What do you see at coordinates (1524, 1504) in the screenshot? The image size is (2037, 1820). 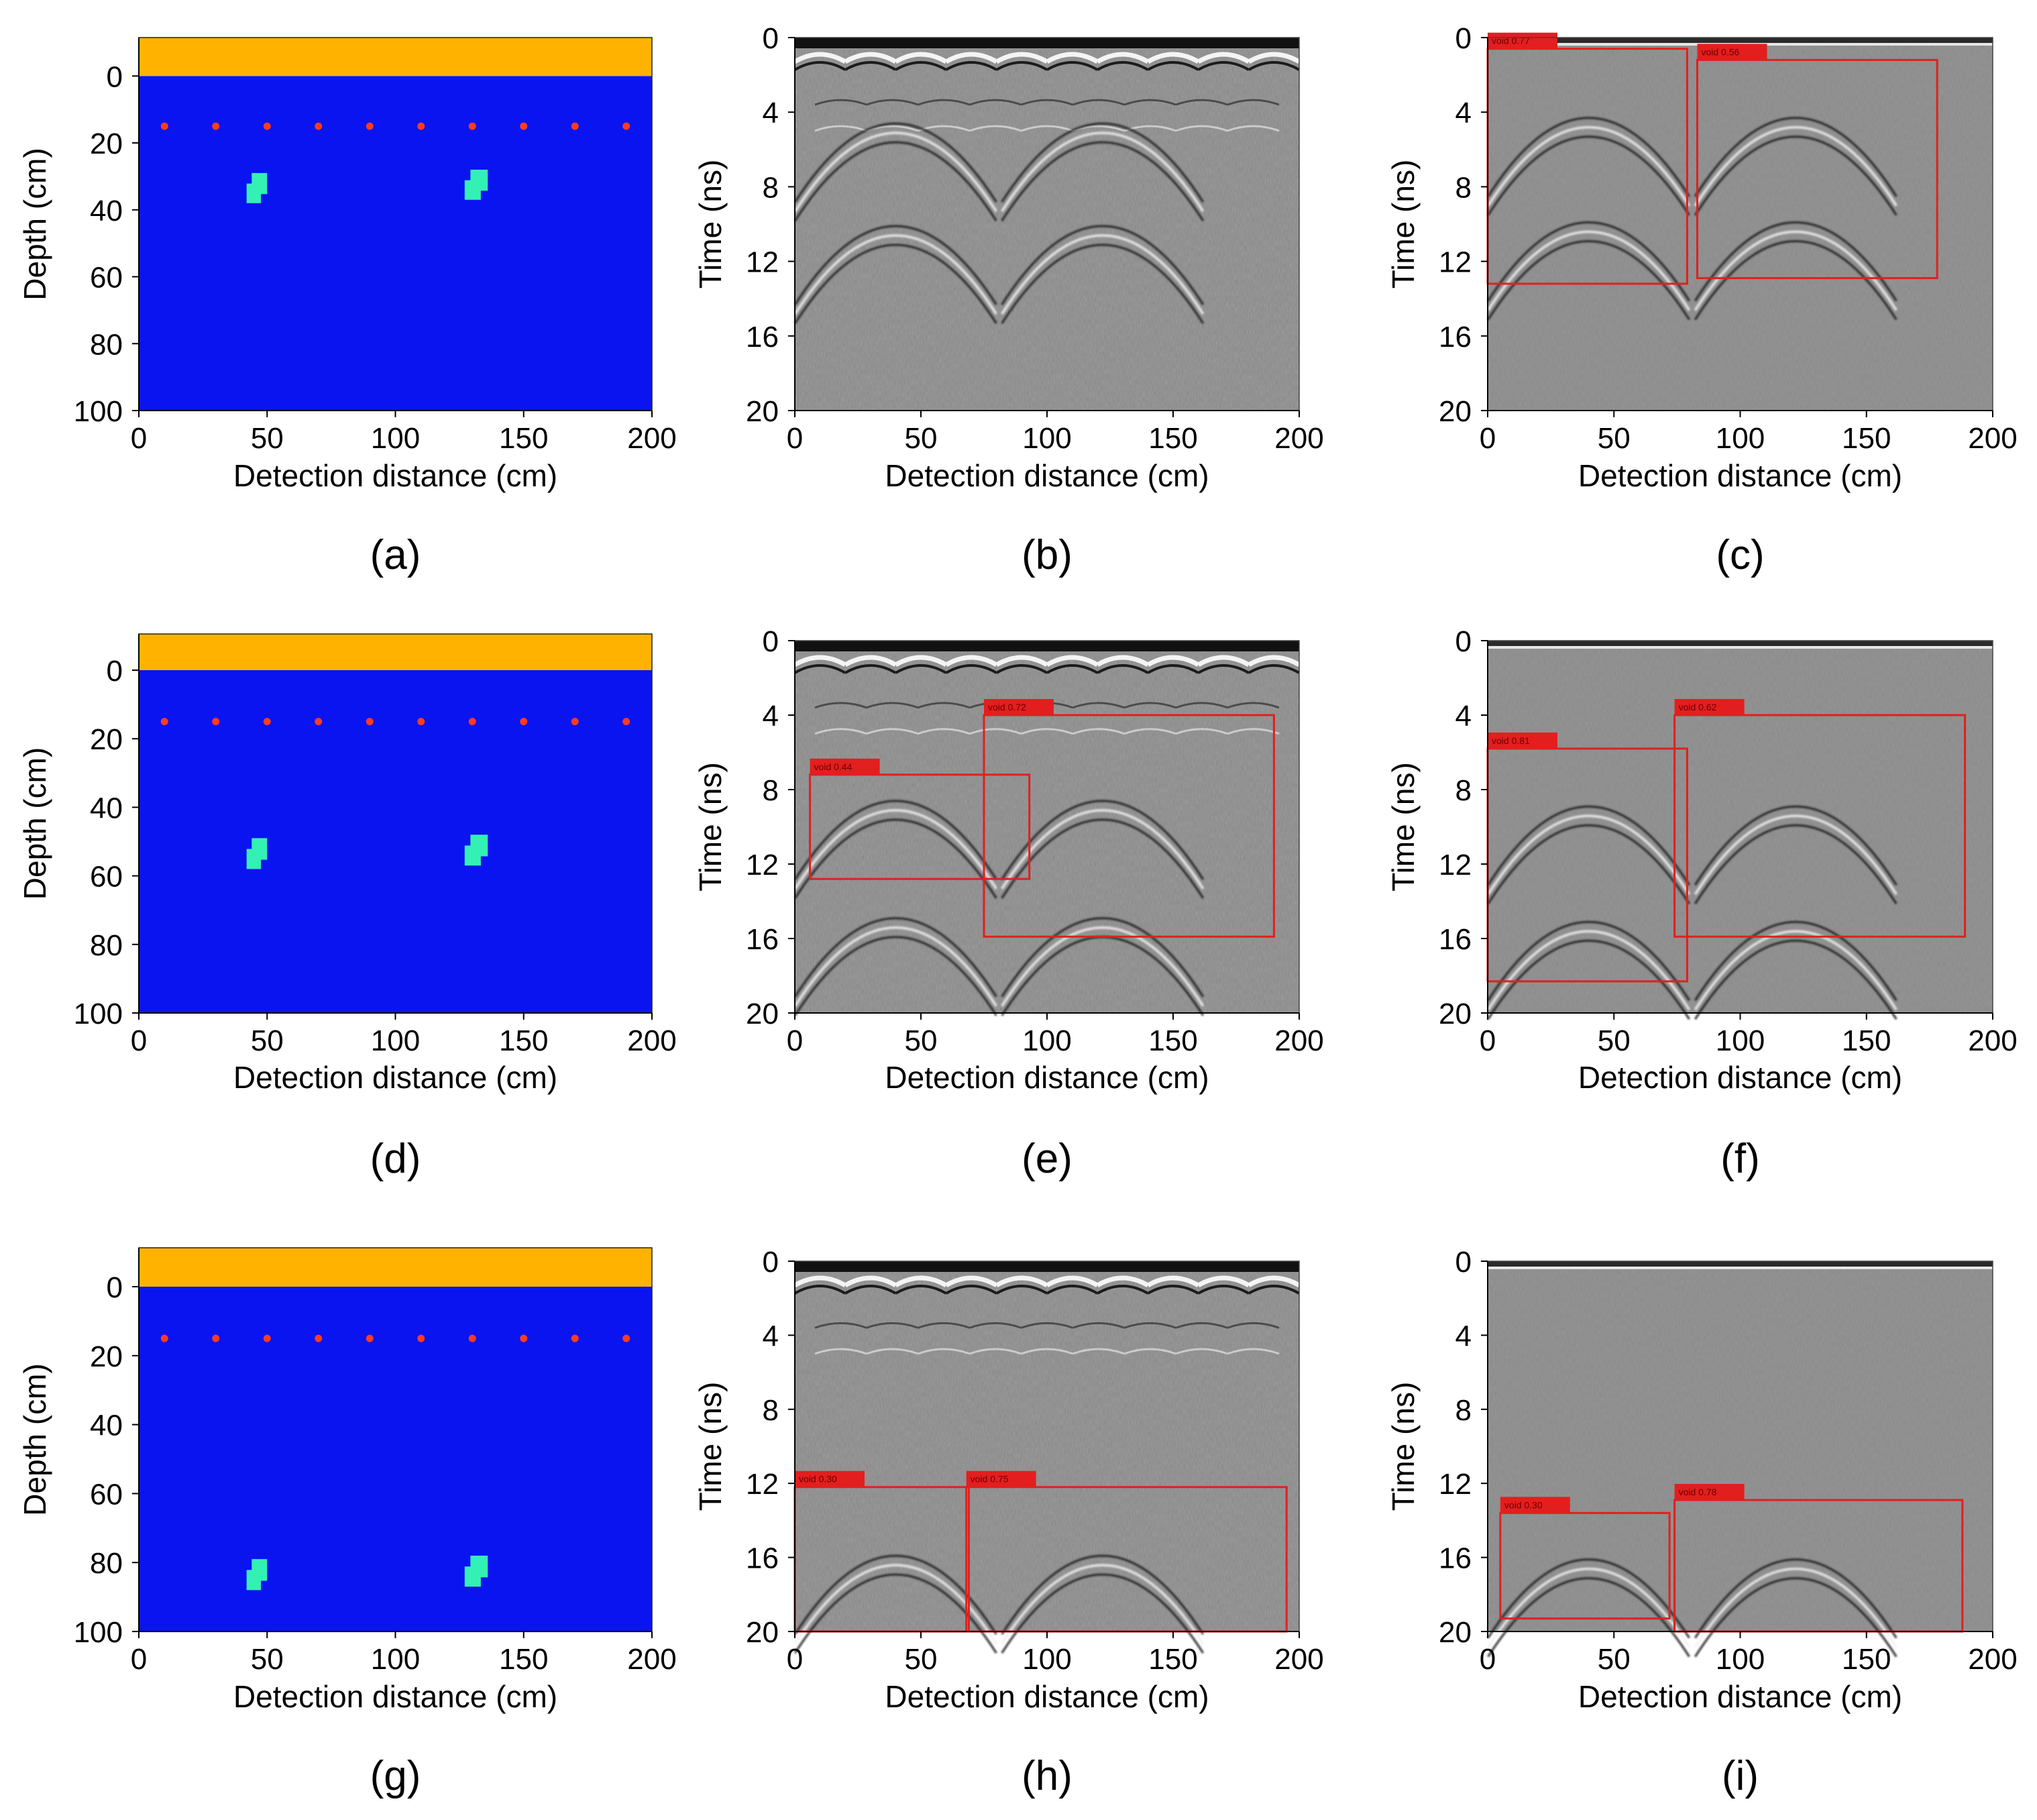 I see `detection-label: void 0.30` at bounding box center [1524, 1504].